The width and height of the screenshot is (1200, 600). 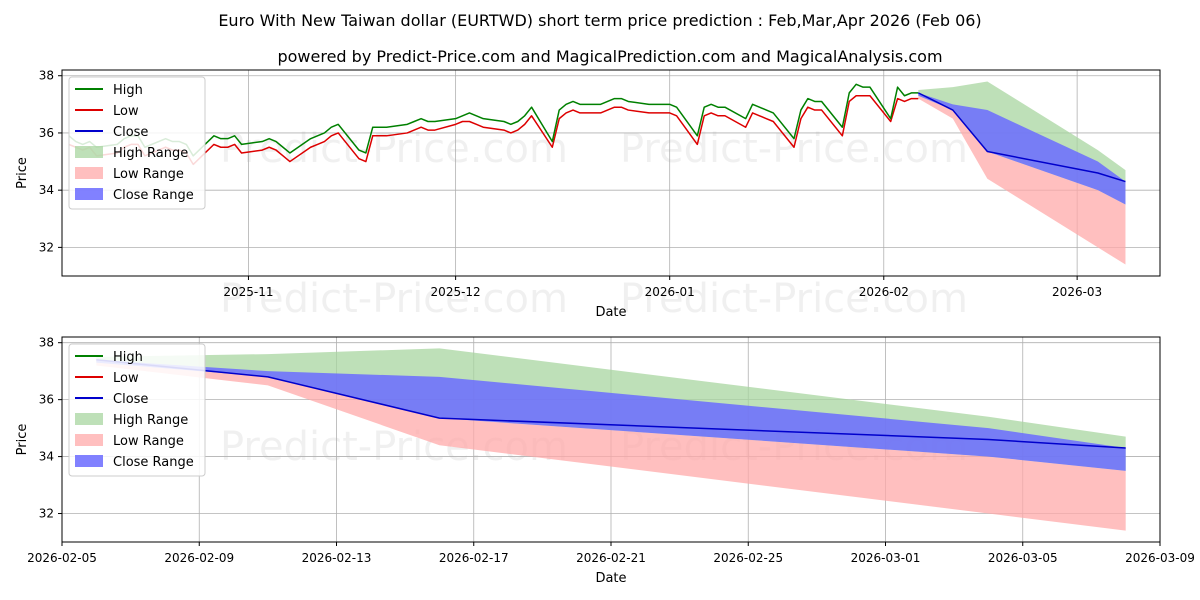 What do you see at coordinates (199, 558) in the screenshot?
I see `x-tick-label: 2026-02-09` at bounding box center [199, 558].